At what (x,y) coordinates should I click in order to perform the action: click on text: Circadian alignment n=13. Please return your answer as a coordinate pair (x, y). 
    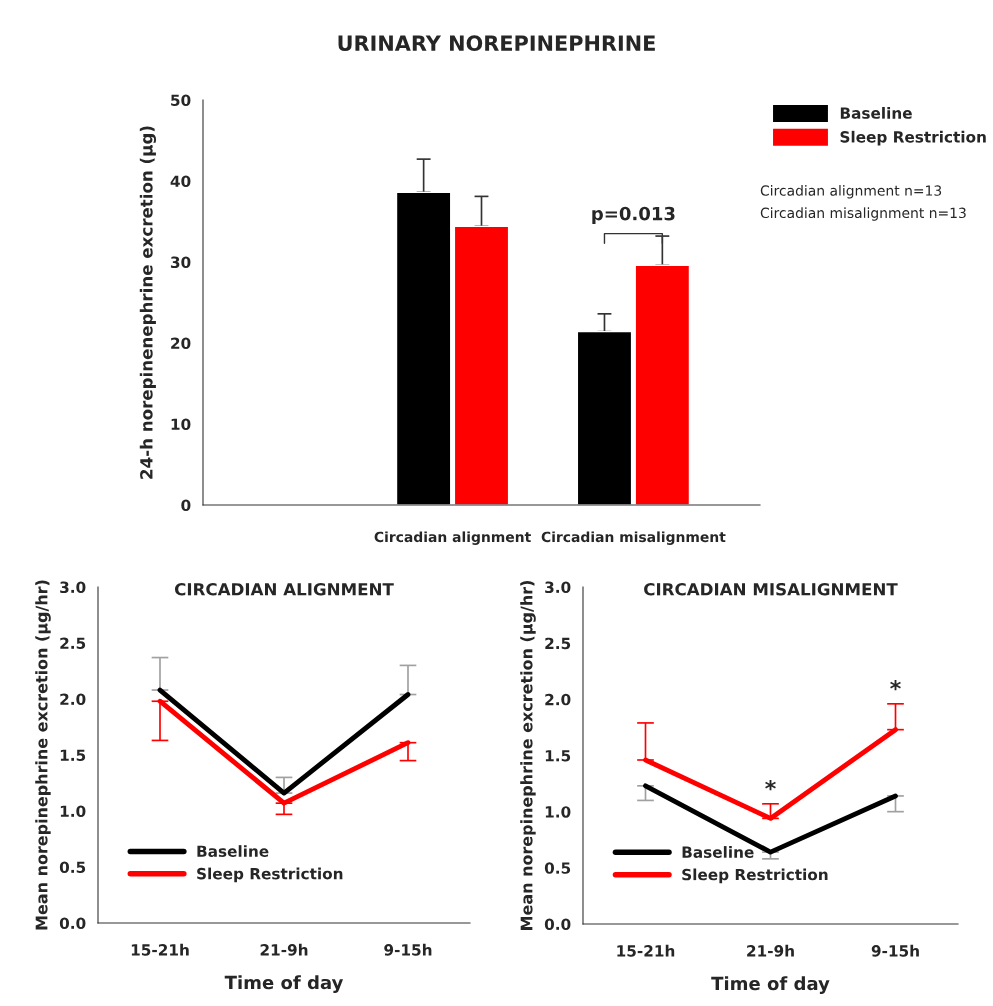
    Looking at the image, I should click on (851, 192).